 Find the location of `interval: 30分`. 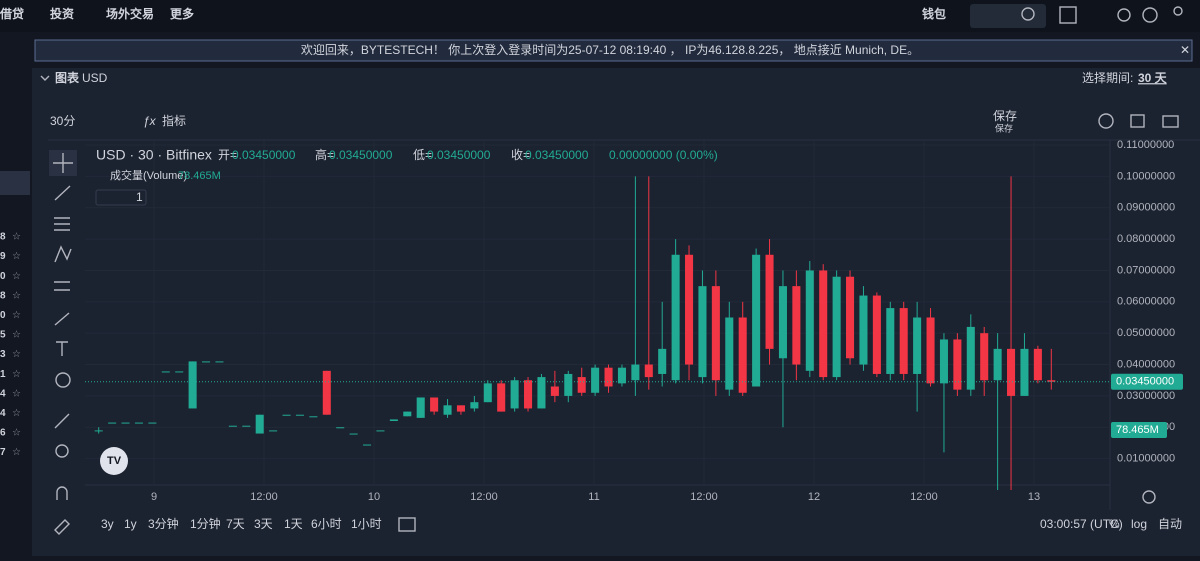

interval: 30分 is located at coordinates (62, 121).